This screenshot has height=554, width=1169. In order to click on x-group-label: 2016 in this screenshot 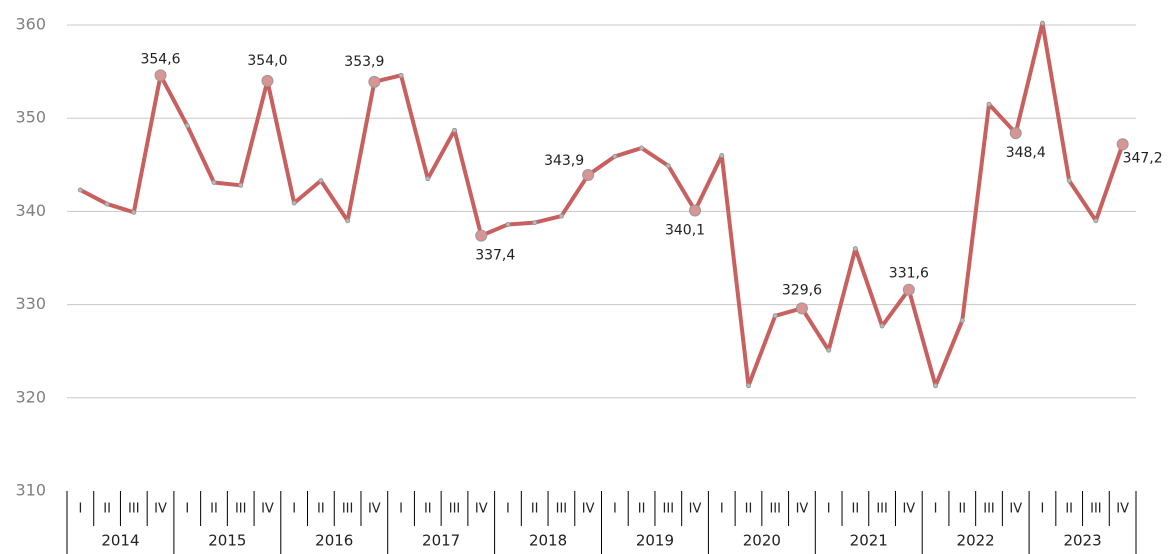, I will do `click(334, 541)`.